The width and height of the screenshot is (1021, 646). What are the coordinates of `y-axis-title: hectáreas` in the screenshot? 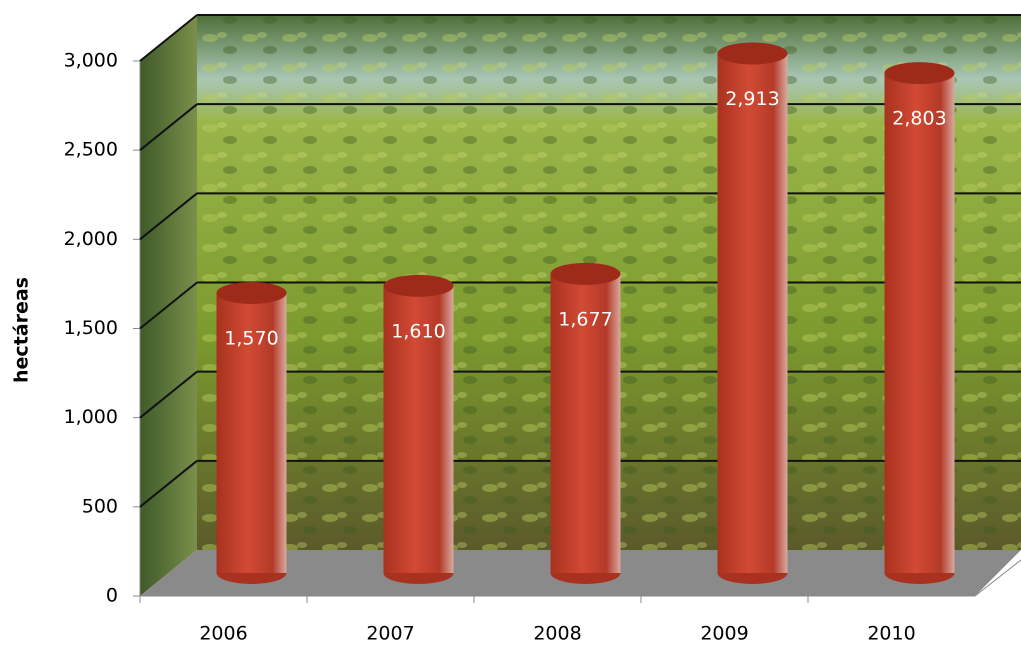 It's located at (22, 330).